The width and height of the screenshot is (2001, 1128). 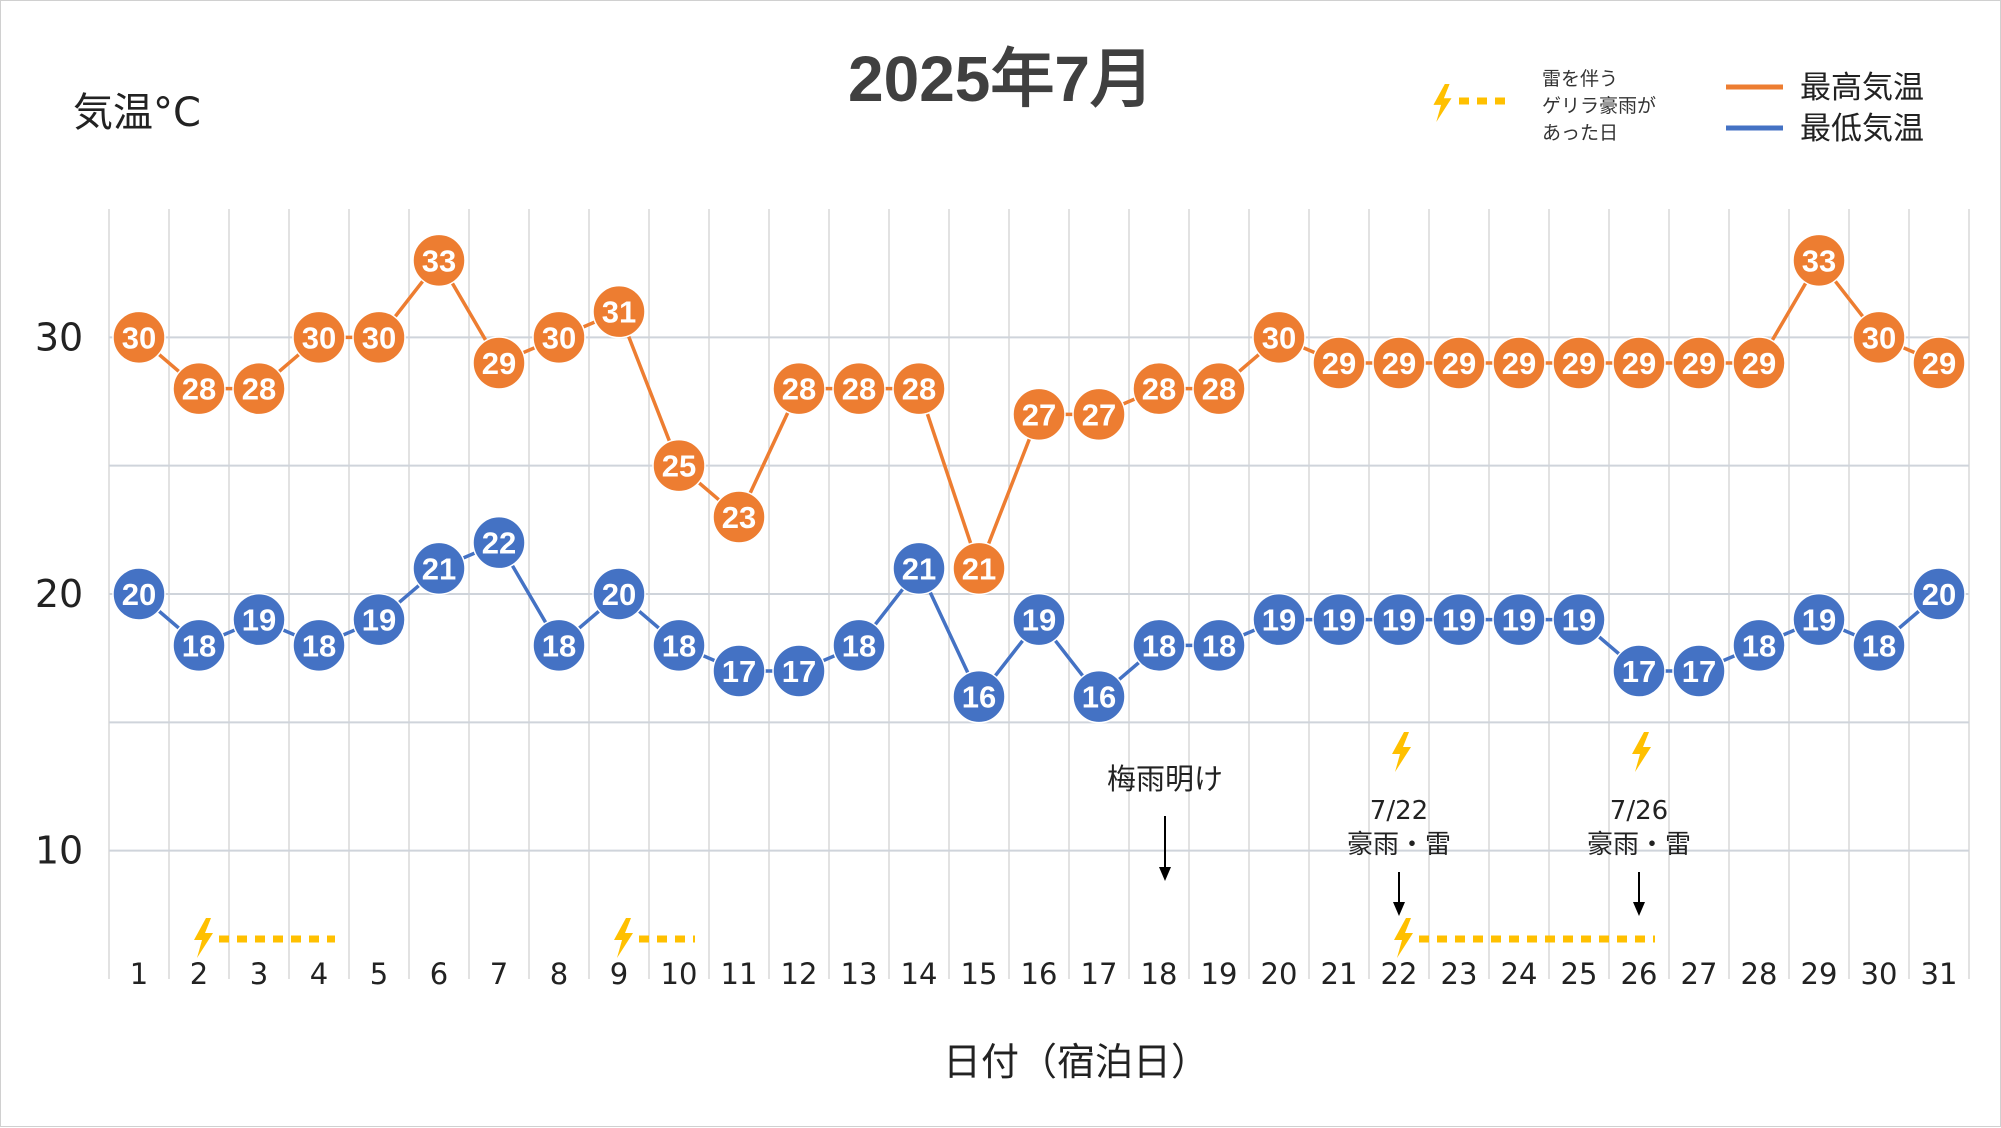 I want to click on lightning-icon, so click(x=1401, y=752).